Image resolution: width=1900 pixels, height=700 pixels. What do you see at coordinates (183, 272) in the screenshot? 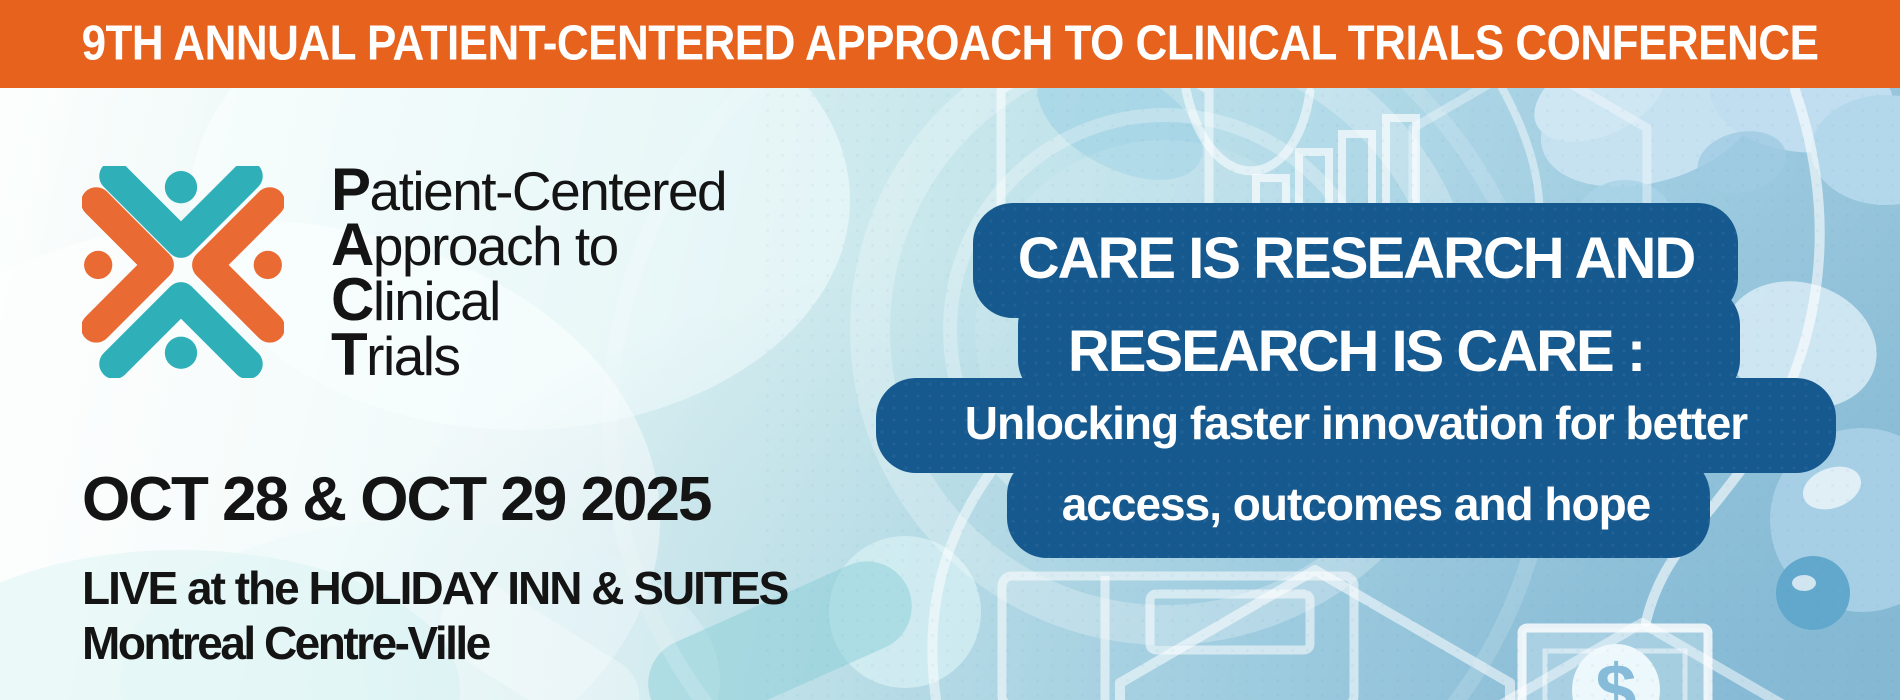
I see `pact-logo-icon` at bounding box center [183, 272].